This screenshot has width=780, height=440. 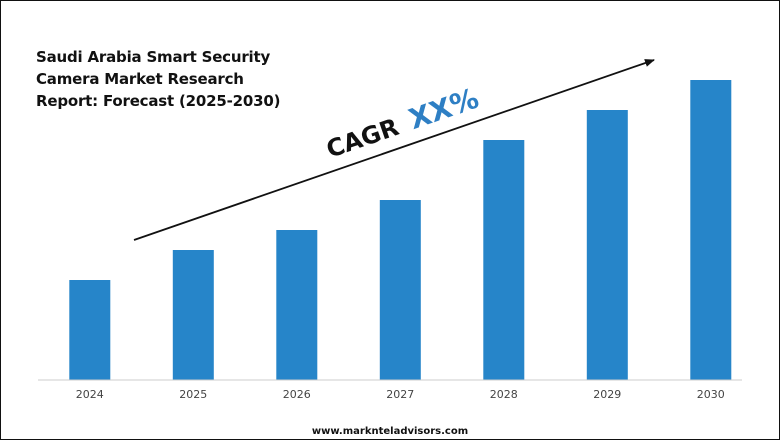 What do you see at coordinates (362, 138) in the screenshot?
I see `cagr-prefix: CAGR` at bounding box center [362, 138].